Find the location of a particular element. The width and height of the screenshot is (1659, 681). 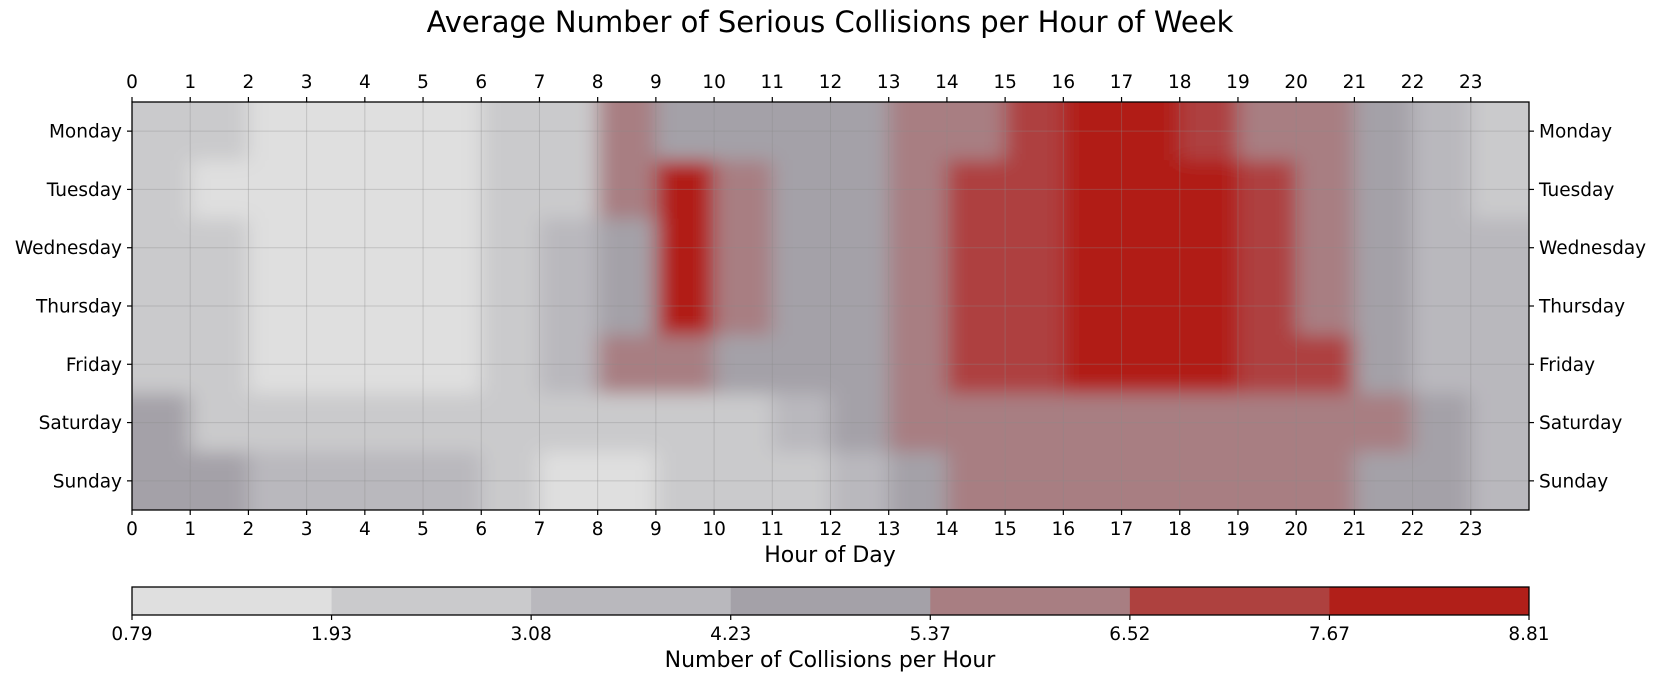

x-tick-label-bottom: 1 is located at coordinates (190, 529).